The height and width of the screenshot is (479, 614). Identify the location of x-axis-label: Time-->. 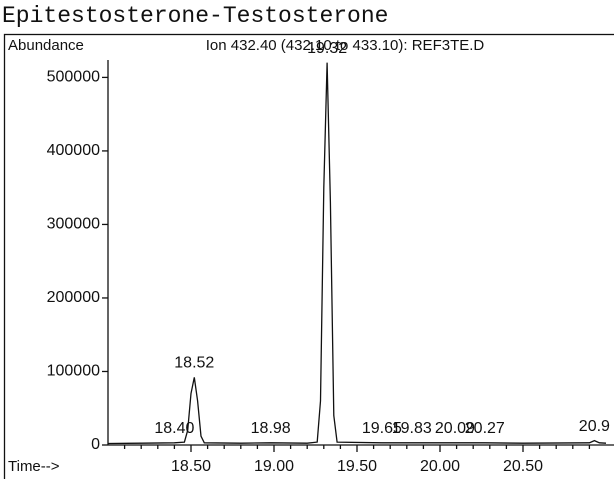
(34, 466).